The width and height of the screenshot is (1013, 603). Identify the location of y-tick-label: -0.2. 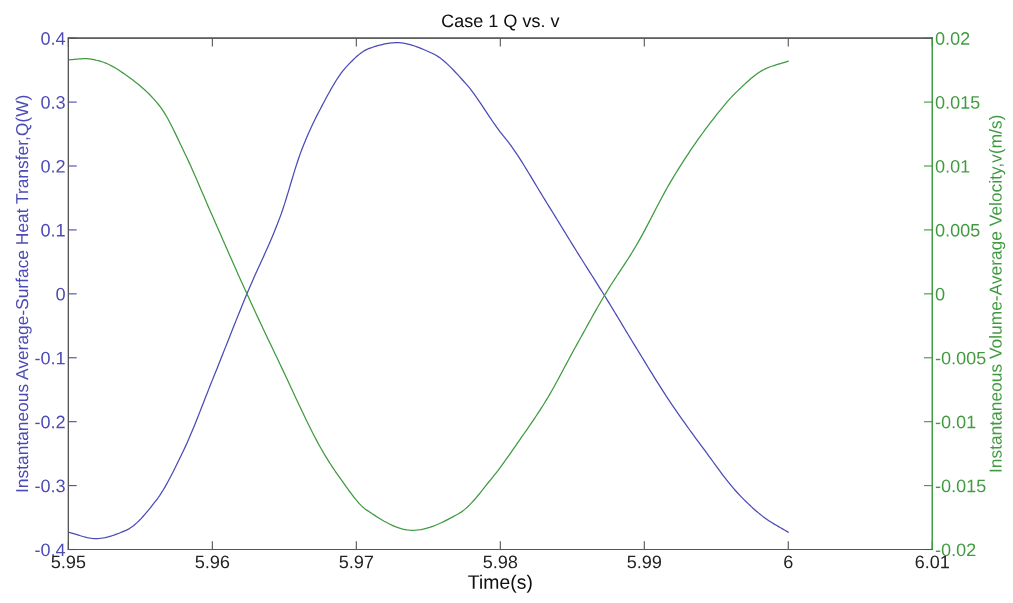
(50, 422).